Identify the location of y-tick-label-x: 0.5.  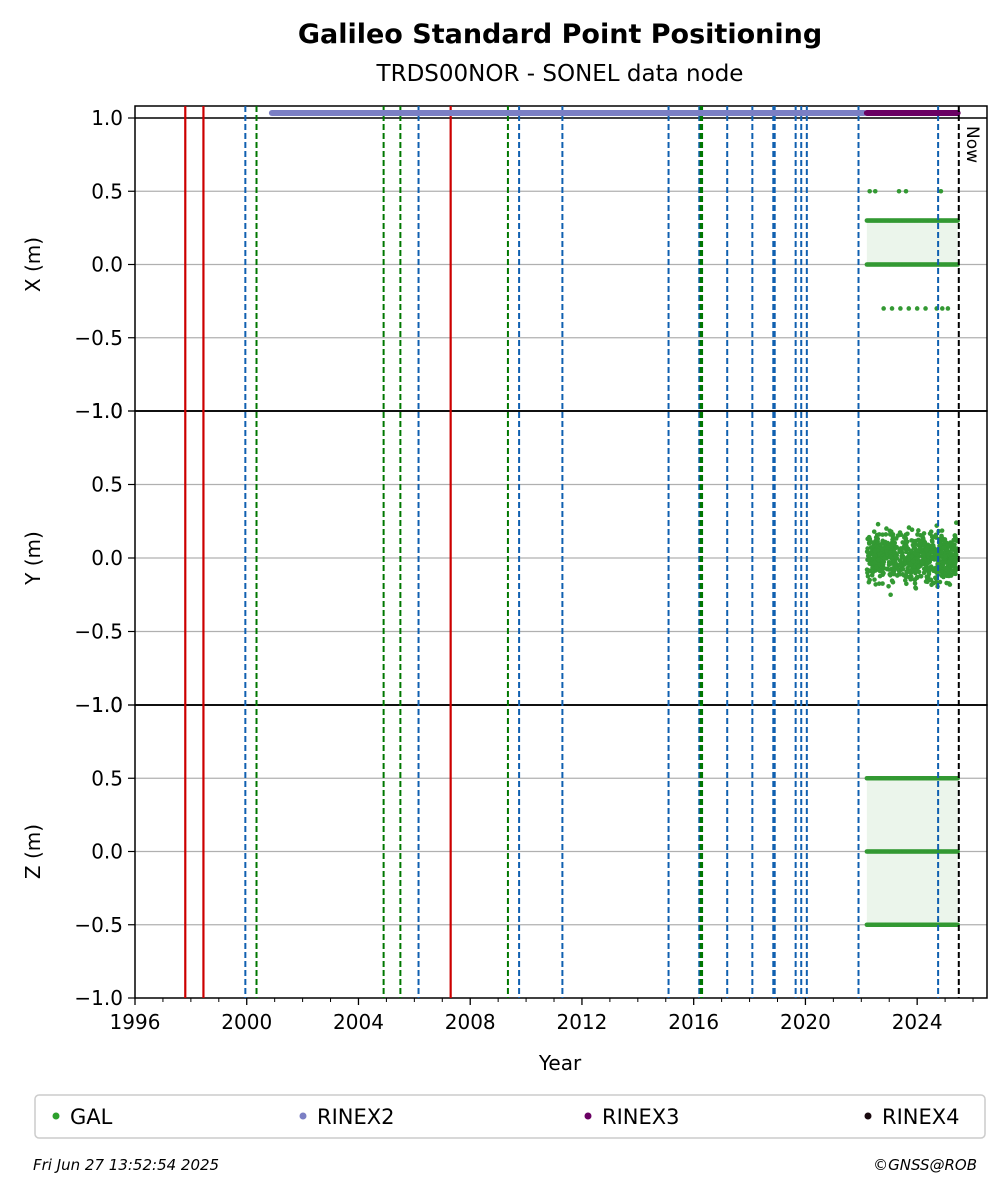
(107, 191).